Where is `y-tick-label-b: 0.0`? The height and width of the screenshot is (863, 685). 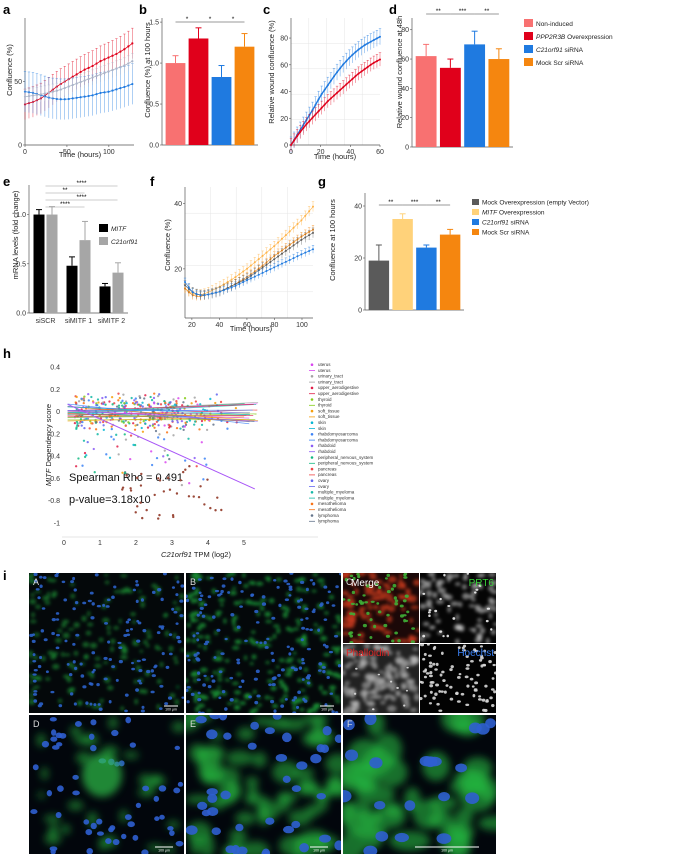
y-tick-label-b: 0.0 is located at coordinates (154, 146).